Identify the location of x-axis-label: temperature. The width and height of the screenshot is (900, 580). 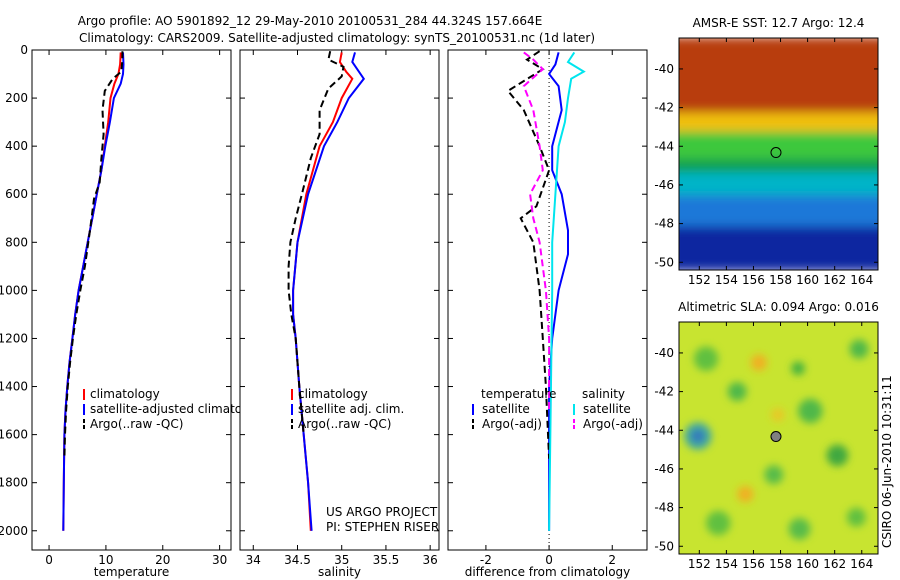
(131, 572).